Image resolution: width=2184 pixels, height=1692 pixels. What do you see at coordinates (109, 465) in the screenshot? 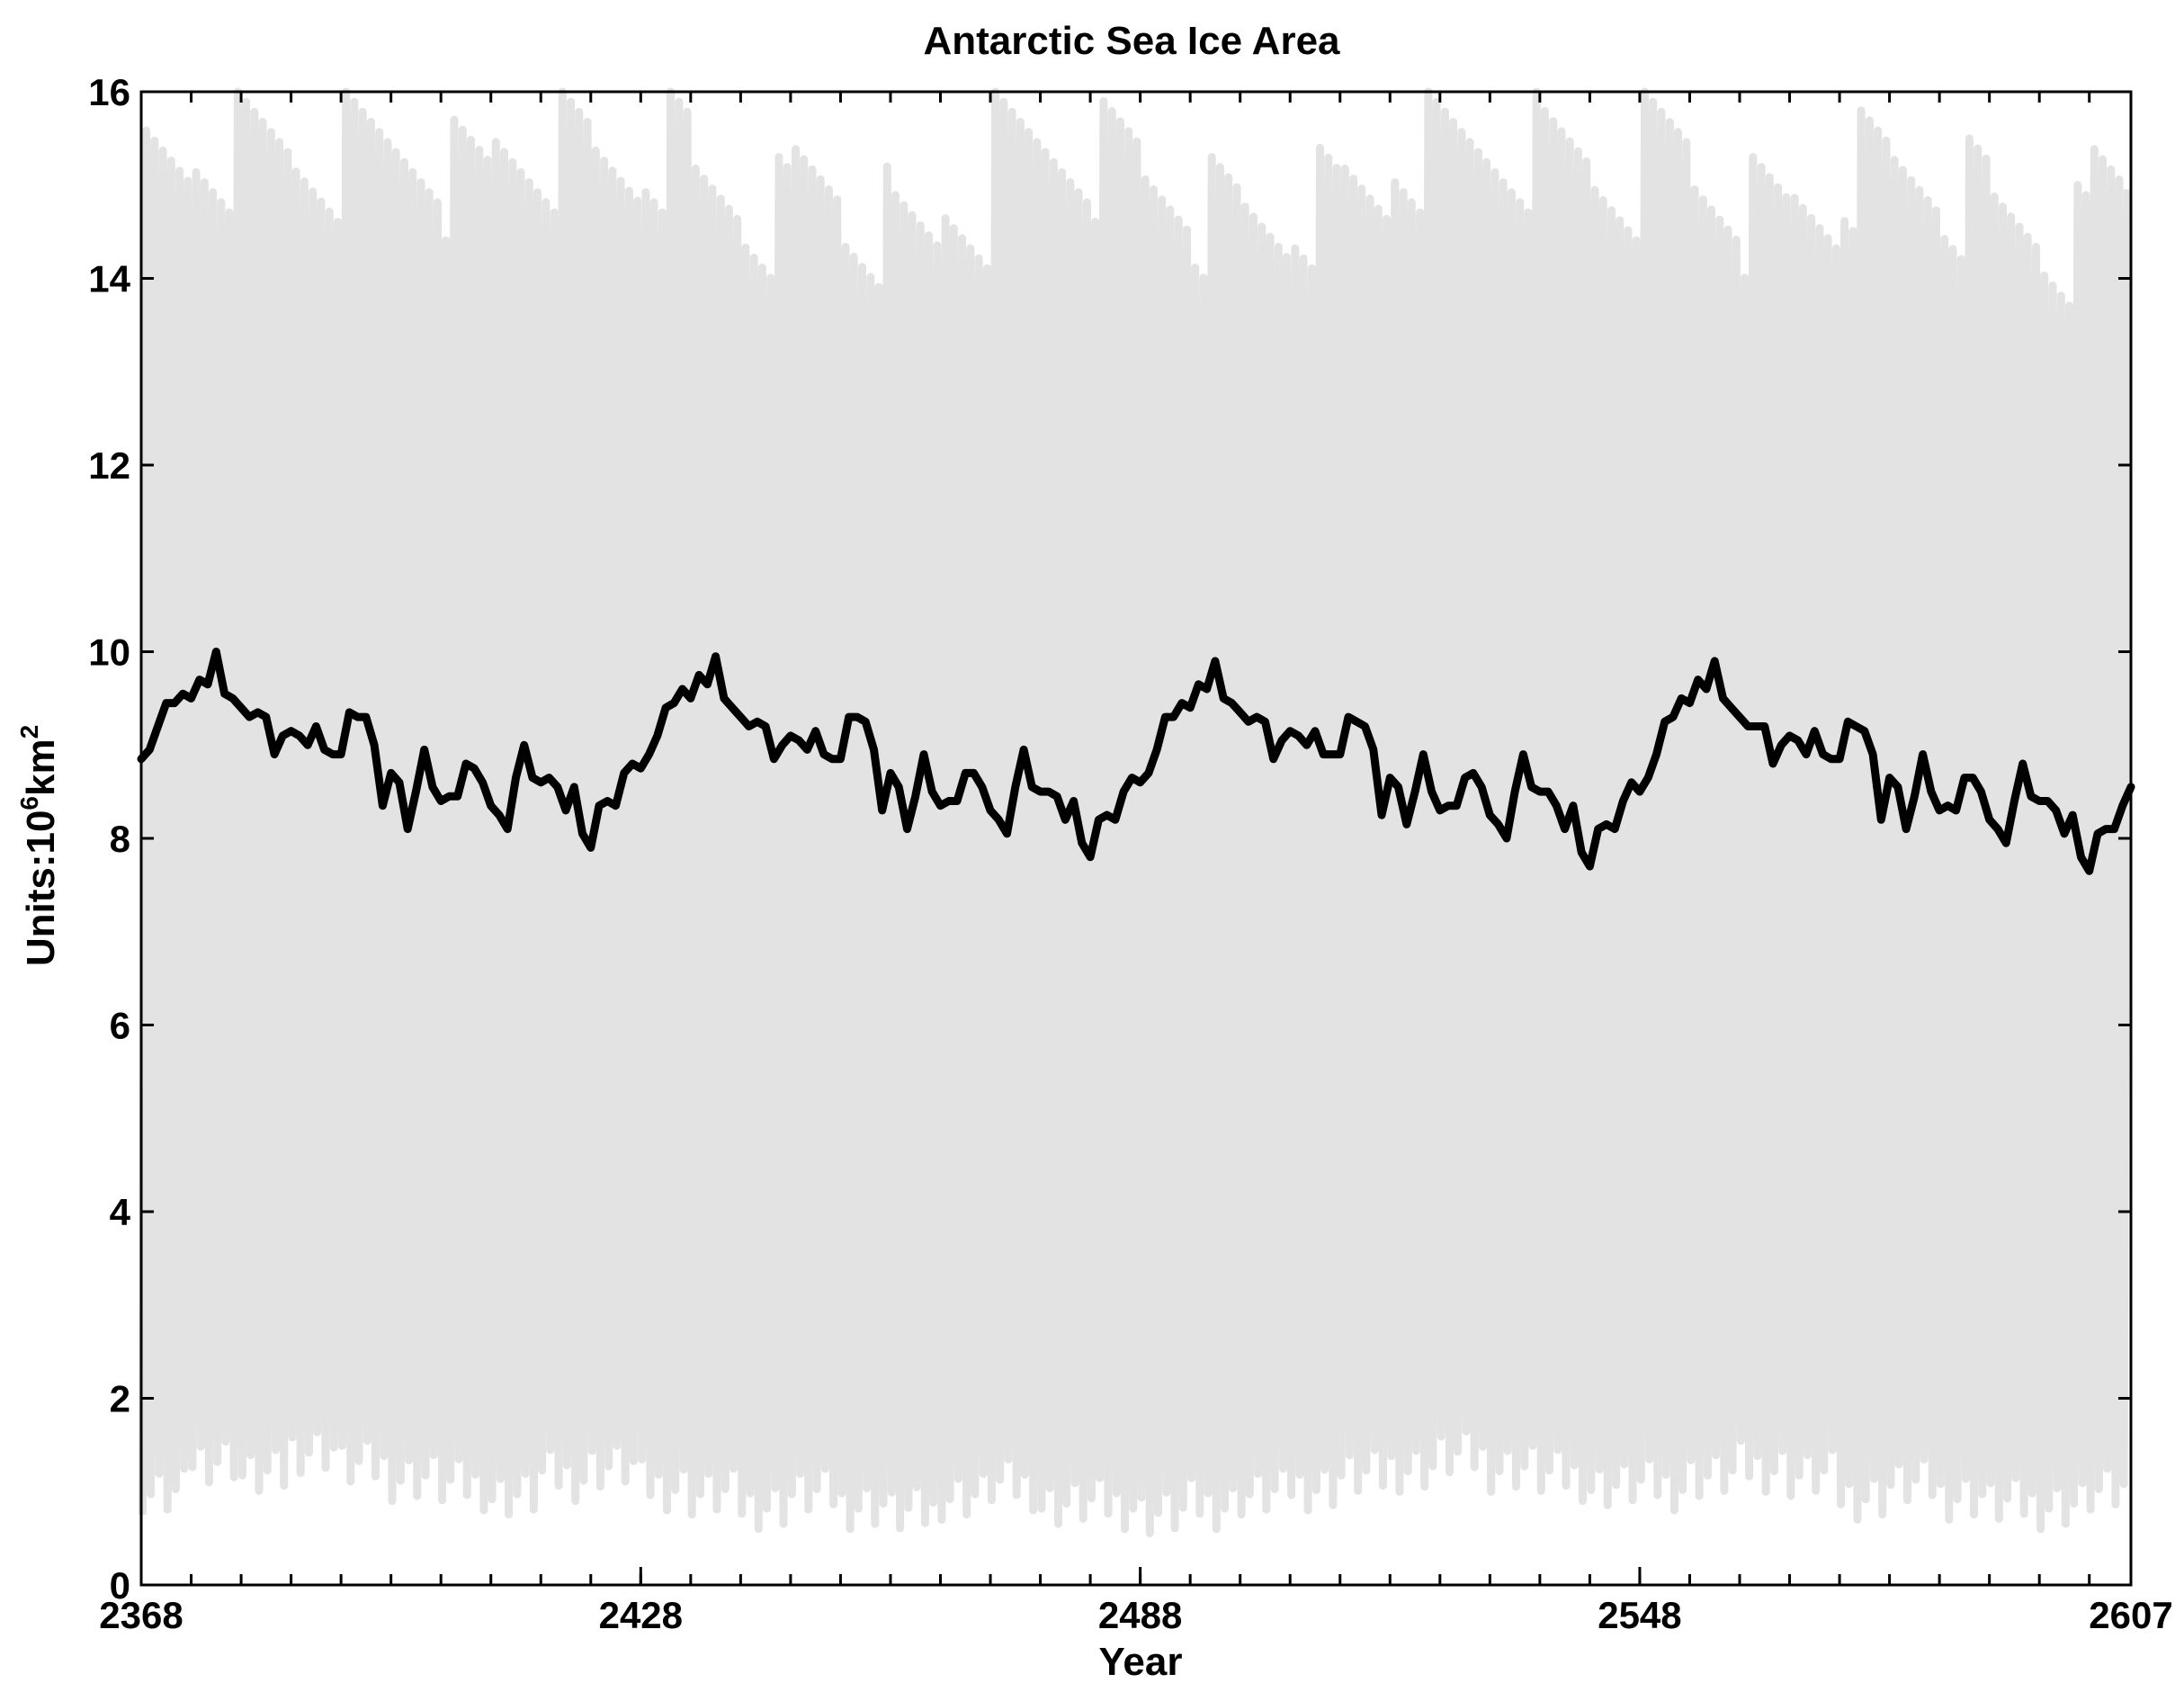
I see `y-tick-label: 12` at bounding box center [109, 465].